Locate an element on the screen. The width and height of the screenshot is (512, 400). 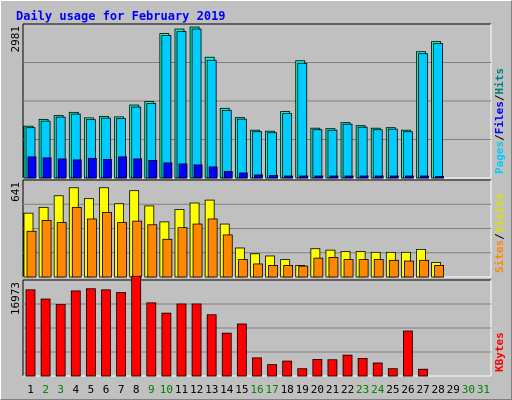
legend-kbytes: KBytes is located at coordinates (499, 352).